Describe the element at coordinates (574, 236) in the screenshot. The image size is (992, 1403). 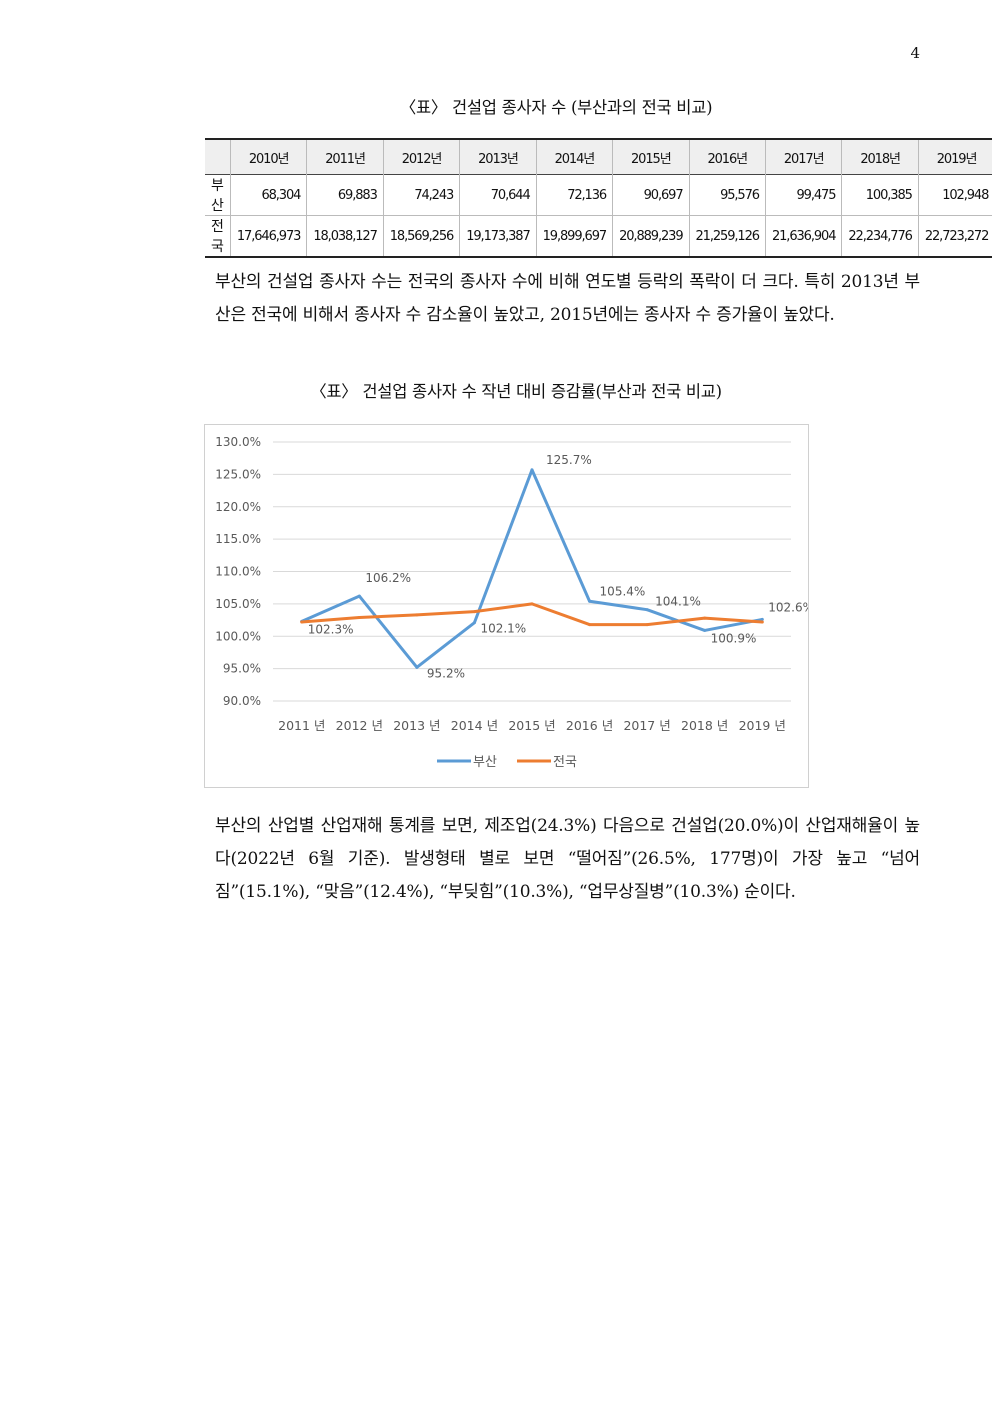
I see `table-cell: 19,899,697` at that location.